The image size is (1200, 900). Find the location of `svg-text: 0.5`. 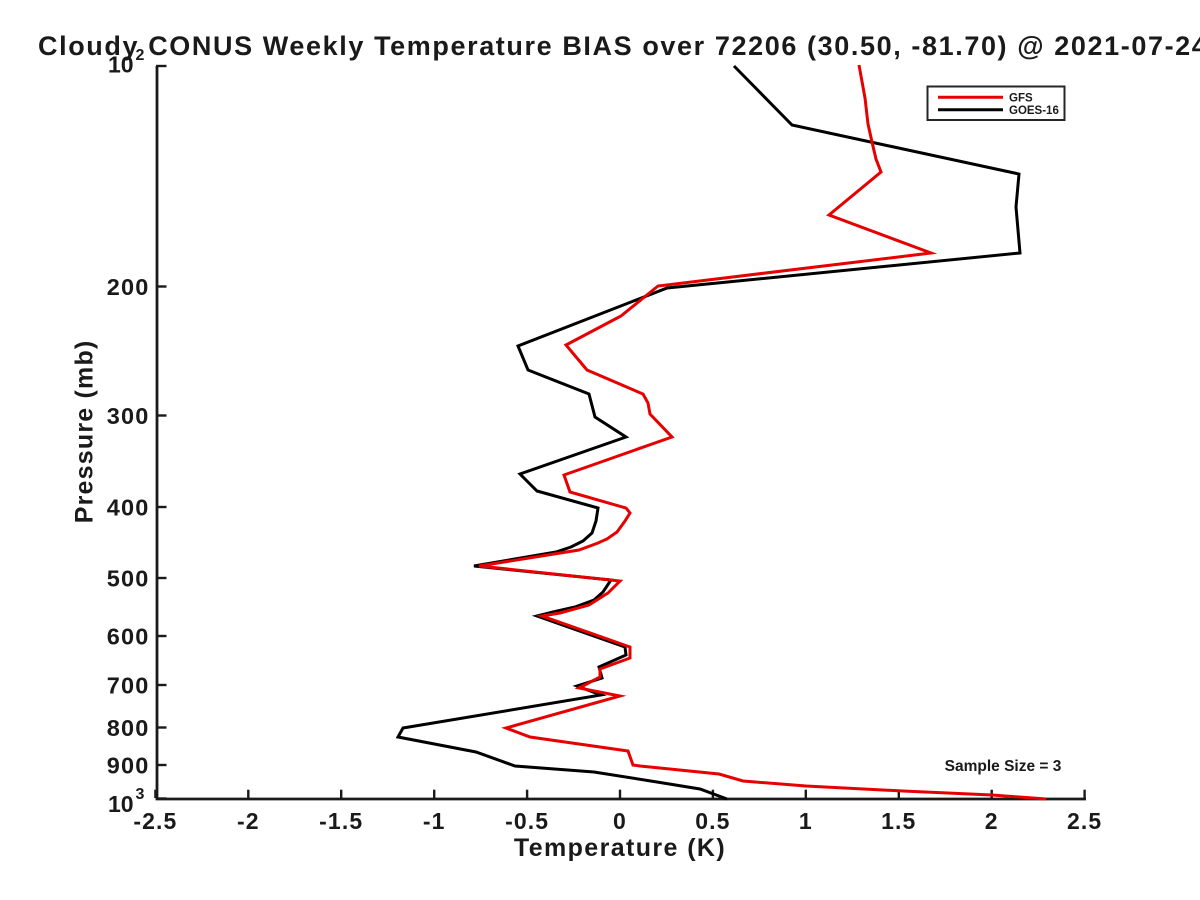

svg-text: 0.5 is located at coordinates (712, 821).